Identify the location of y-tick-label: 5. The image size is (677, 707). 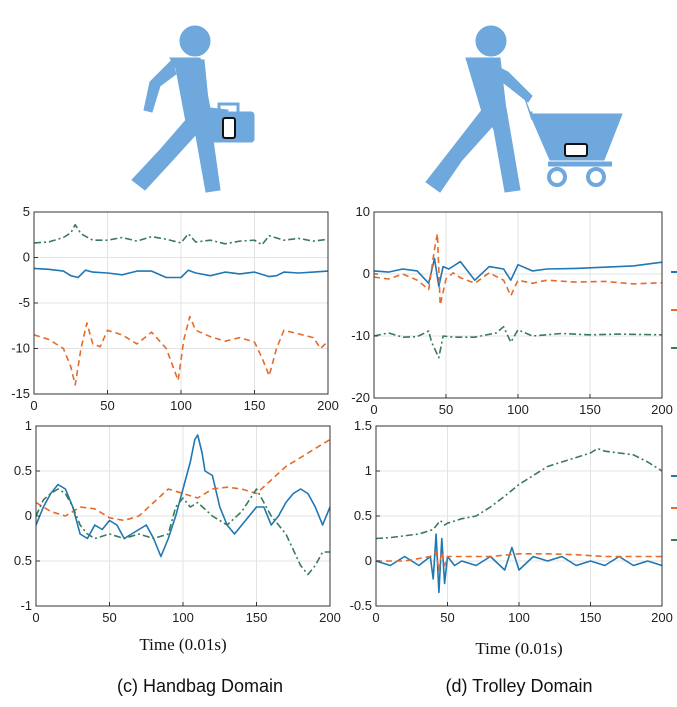
(26, 211).